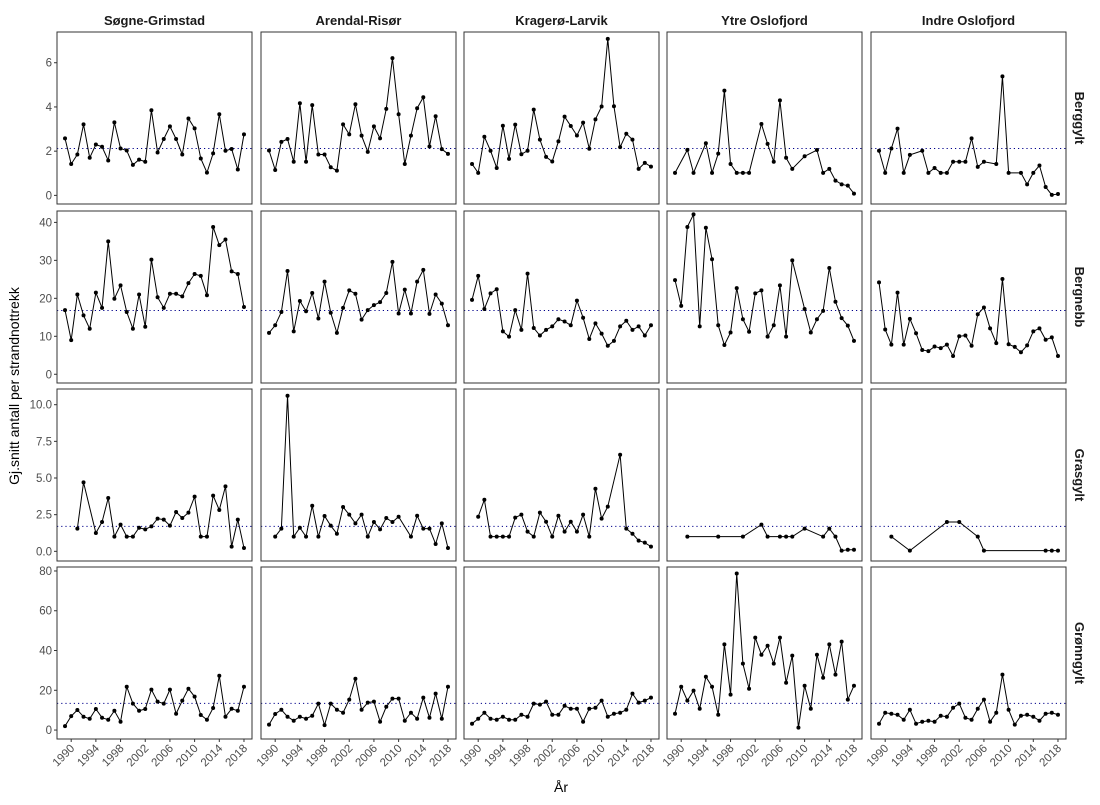 This screenshot has height=805, width=1100. What do you see at coordinates (45, 691) in the screenshot?
I see `y-tick-label: 20` at bounding box center [45, 691].